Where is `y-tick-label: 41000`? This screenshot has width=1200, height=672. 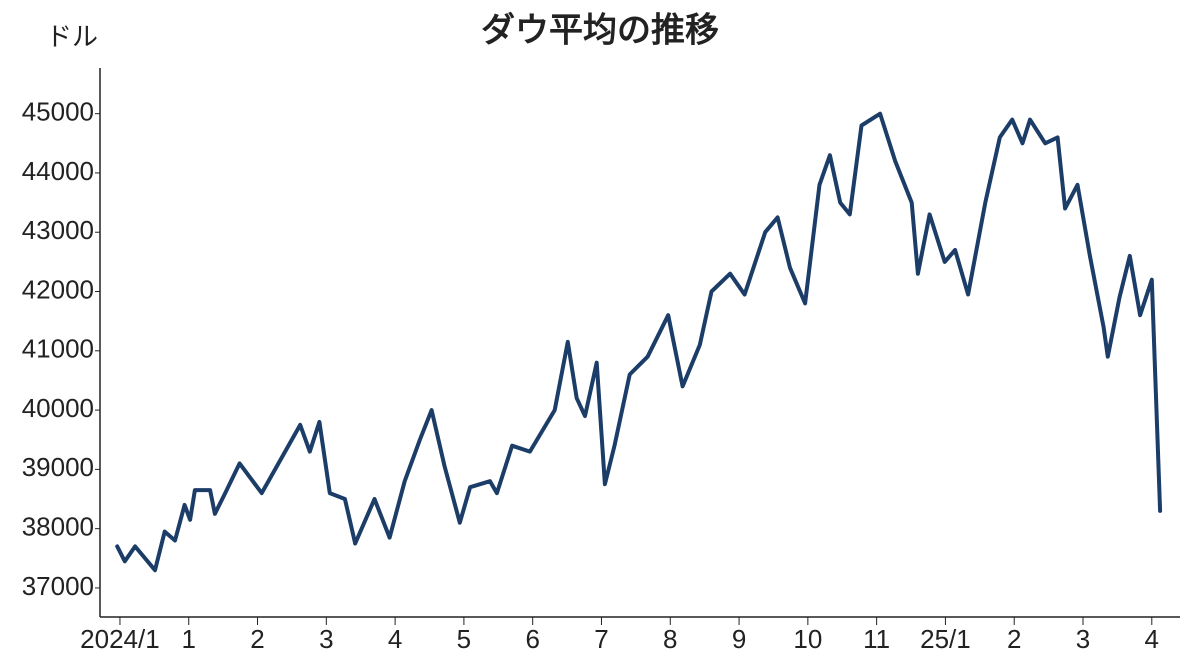 y-tick-label: 41000 is located at coordinates (58, 349).